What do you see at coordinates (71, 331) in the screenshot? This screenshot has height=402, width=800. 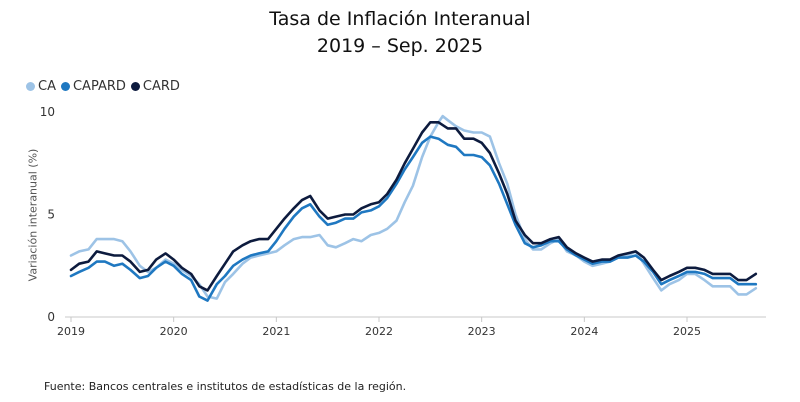 I see `x-tick-label: 2019` at bounding box center [71, 331].